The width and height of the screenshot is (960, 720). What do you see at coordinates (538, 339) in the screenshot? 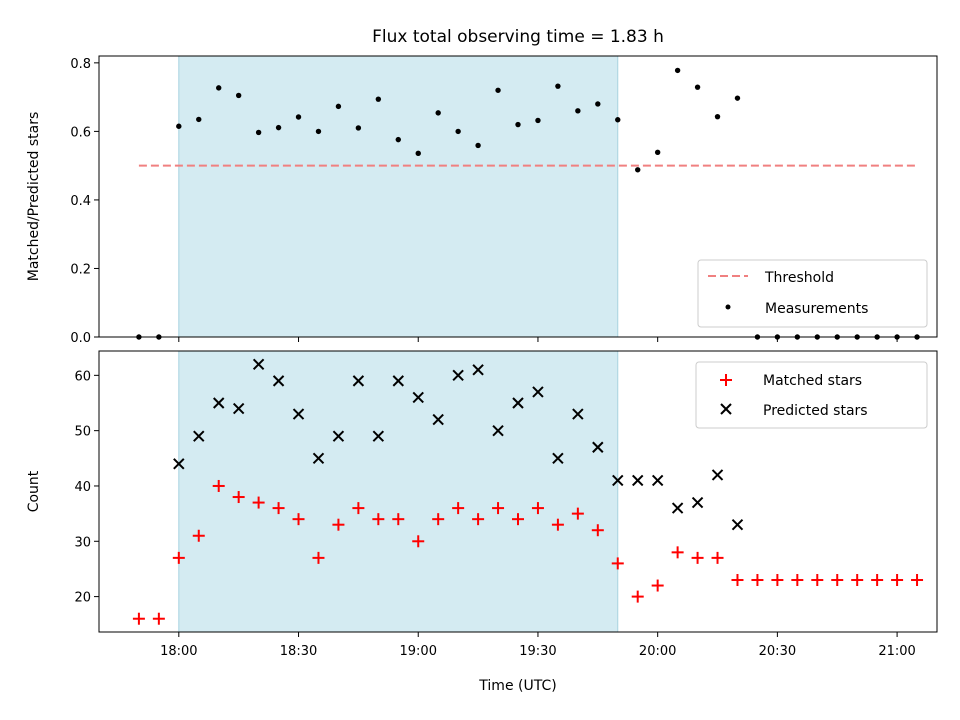
I see `ratio-x-ticks` at bounding box center [538, 339].